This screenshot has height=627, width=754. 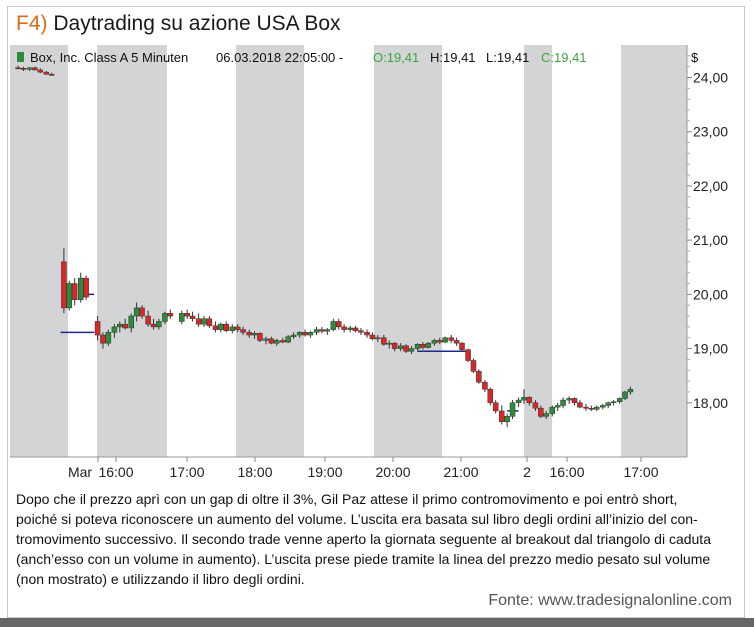 What do you see at coordinates (279, 57) in the screenshot?
I see `legend-datetime: 06.03.2018 22:05:00 -` at bounding box center [279, 57].